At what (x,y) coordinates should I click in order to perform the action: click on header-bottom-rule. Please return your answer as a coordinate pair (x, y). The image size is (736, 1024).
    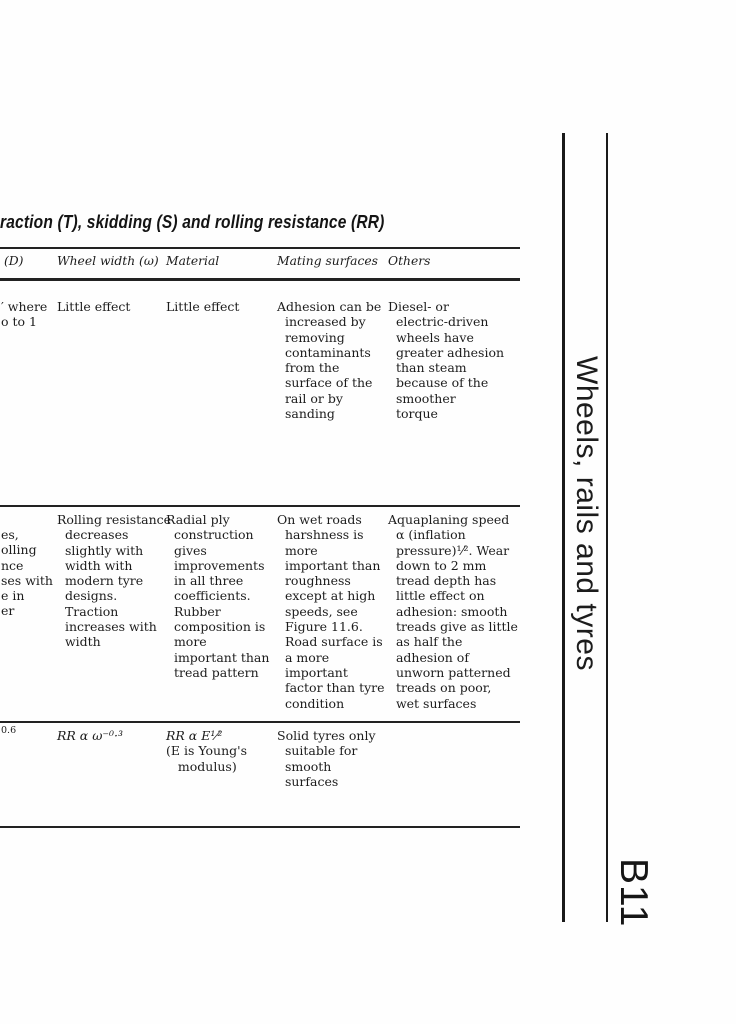
    Looking at the image, I should click on (260, 279).